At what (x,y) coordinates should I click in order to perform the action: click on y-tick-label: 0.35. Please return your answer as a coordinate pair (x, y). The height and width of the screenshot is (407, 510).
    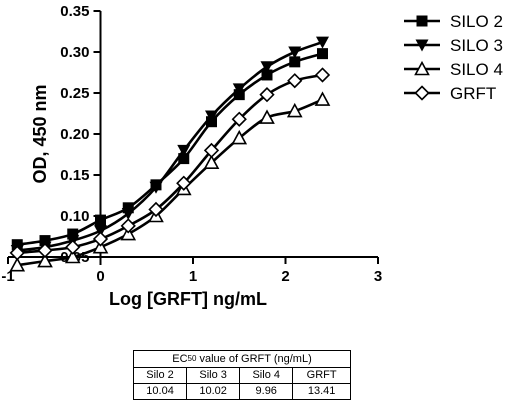
    Looking at the image, I should click on (74, 11).